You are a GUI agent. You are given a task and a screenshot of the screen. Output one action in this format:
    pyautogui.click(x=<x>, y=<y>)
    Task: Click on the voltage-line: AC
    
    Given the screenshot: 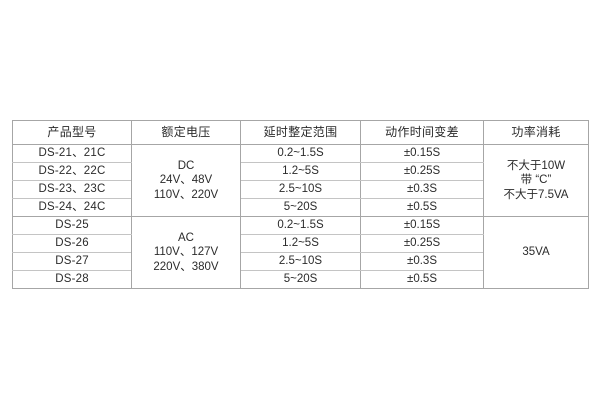 What is the action you would take?
    pyautogui.click(x=186, y=237)
    